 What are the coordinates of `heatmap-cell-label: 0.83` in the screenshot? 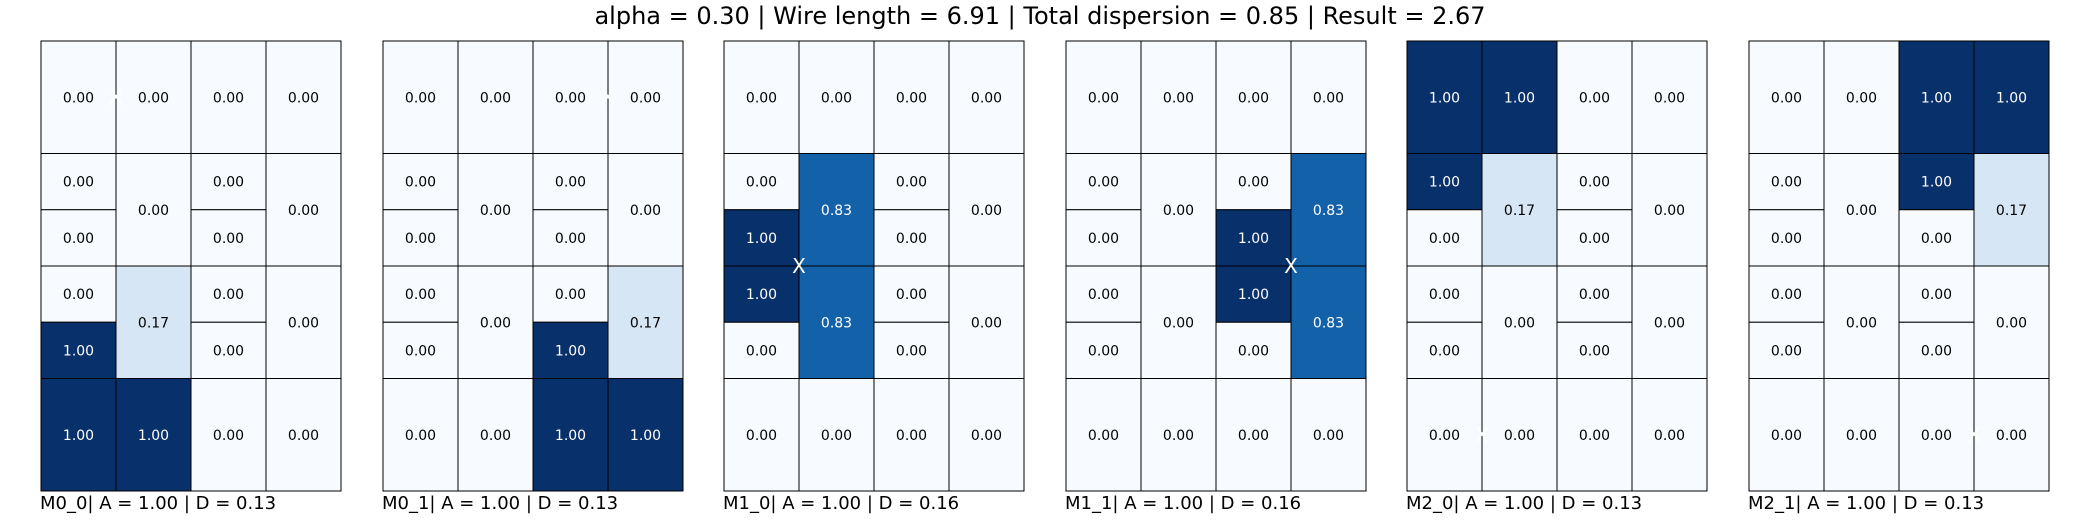 It's located at (836, 323).